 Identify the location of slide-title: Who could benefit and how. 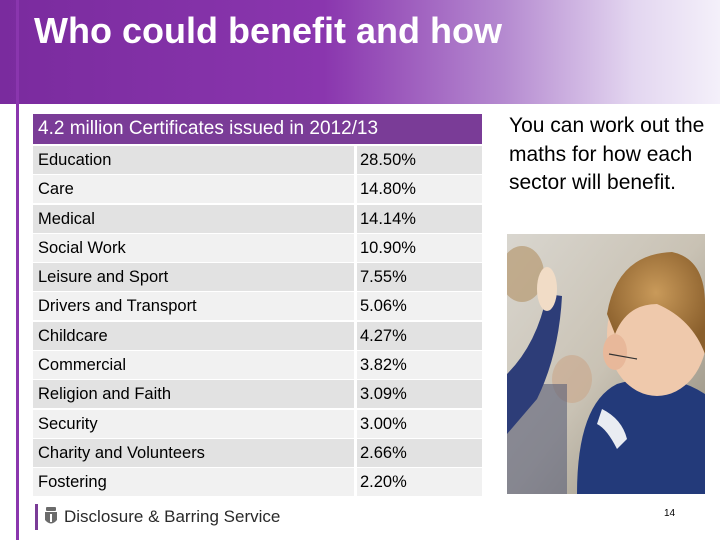
(268, 30).